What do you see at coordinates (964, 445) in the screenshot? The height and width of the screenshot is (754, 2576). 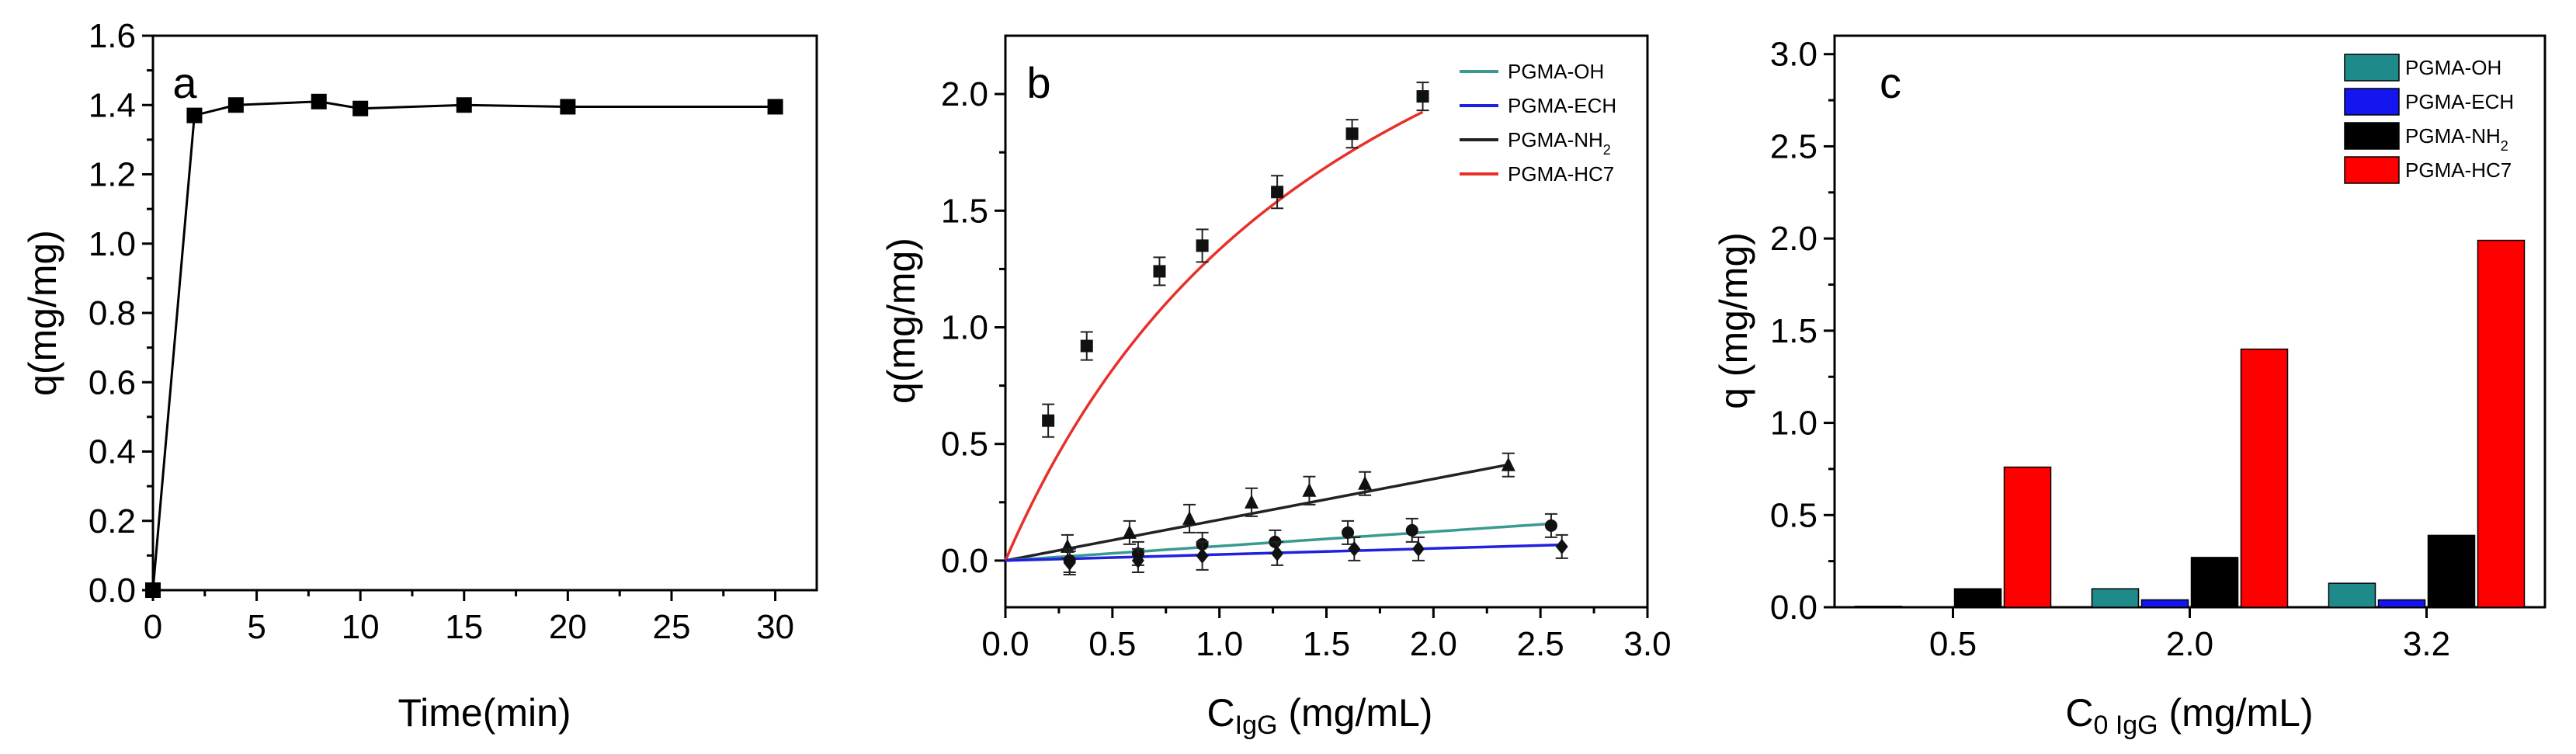 I see `y-tick-label: 0.5` at bounding box center [964, 445].